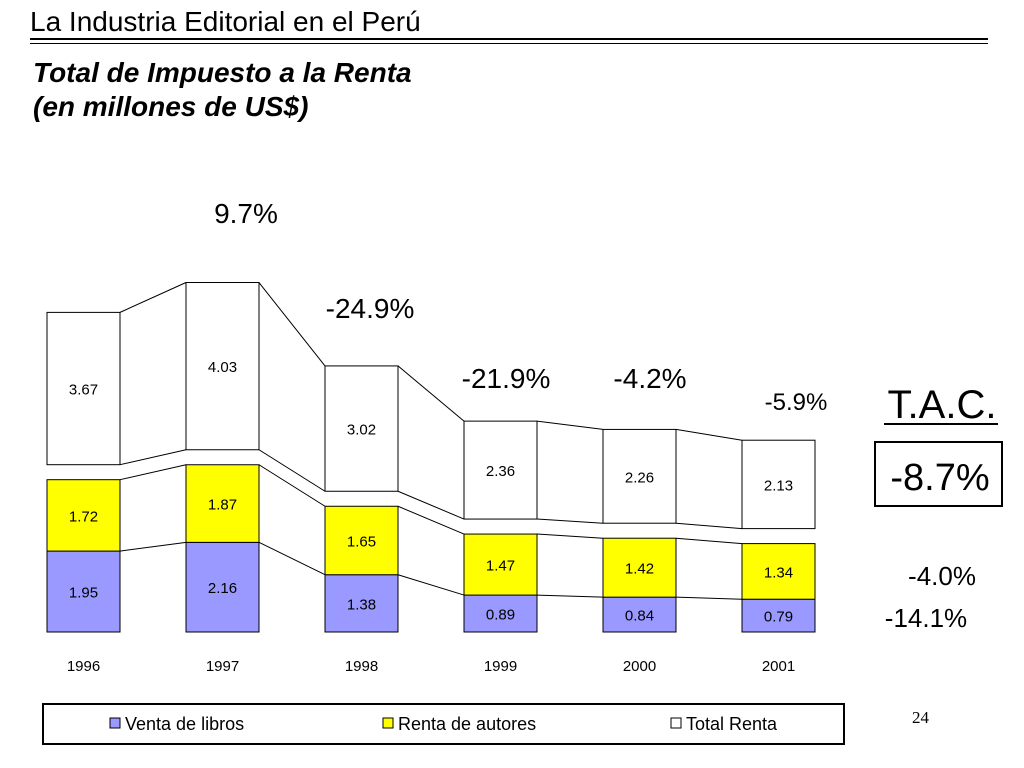  I want to click on x-tick-label: 1999, so click(500, 666).